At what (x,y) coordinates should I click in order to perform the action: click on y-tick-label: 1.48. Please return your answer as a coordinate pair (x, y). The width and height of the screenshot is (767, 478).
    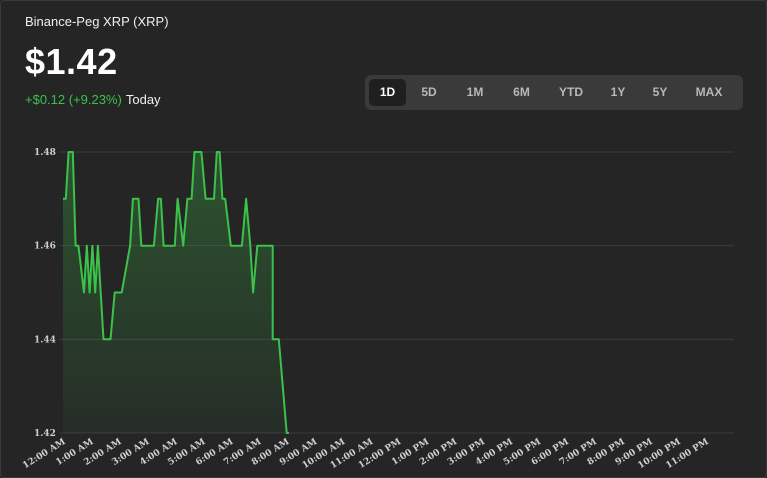
    Looking at the image, I should click on (45, 153).